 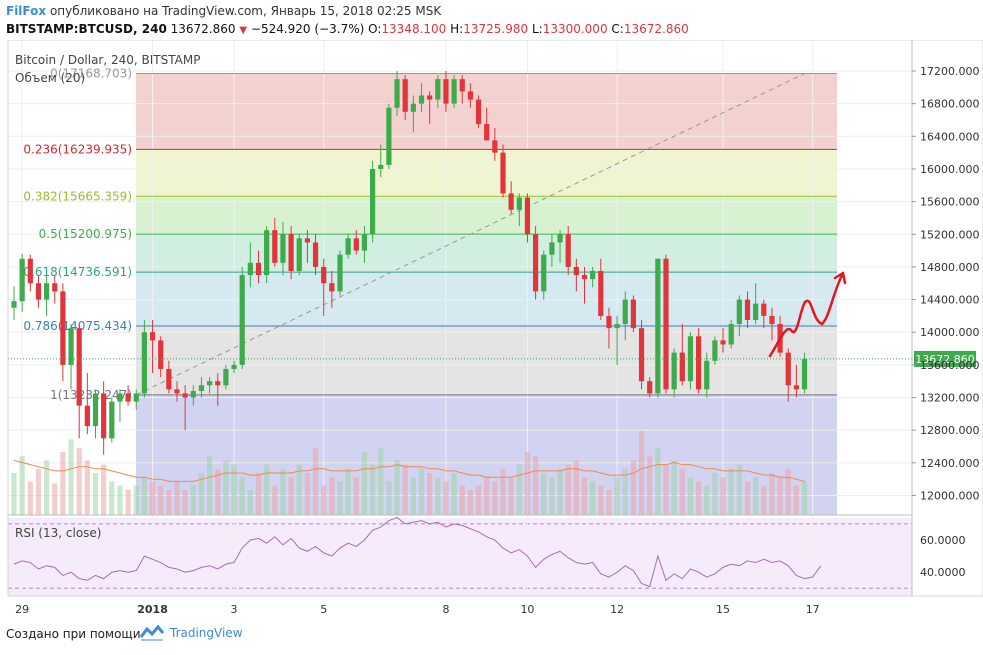 I want to click on open-value: 13348.100, so click(x=414, y=29).